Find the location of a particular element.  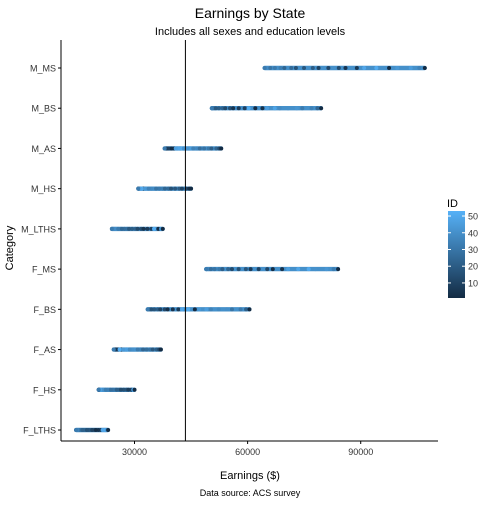

y-tick-label: F_AS is located at coordinates (44, 350).